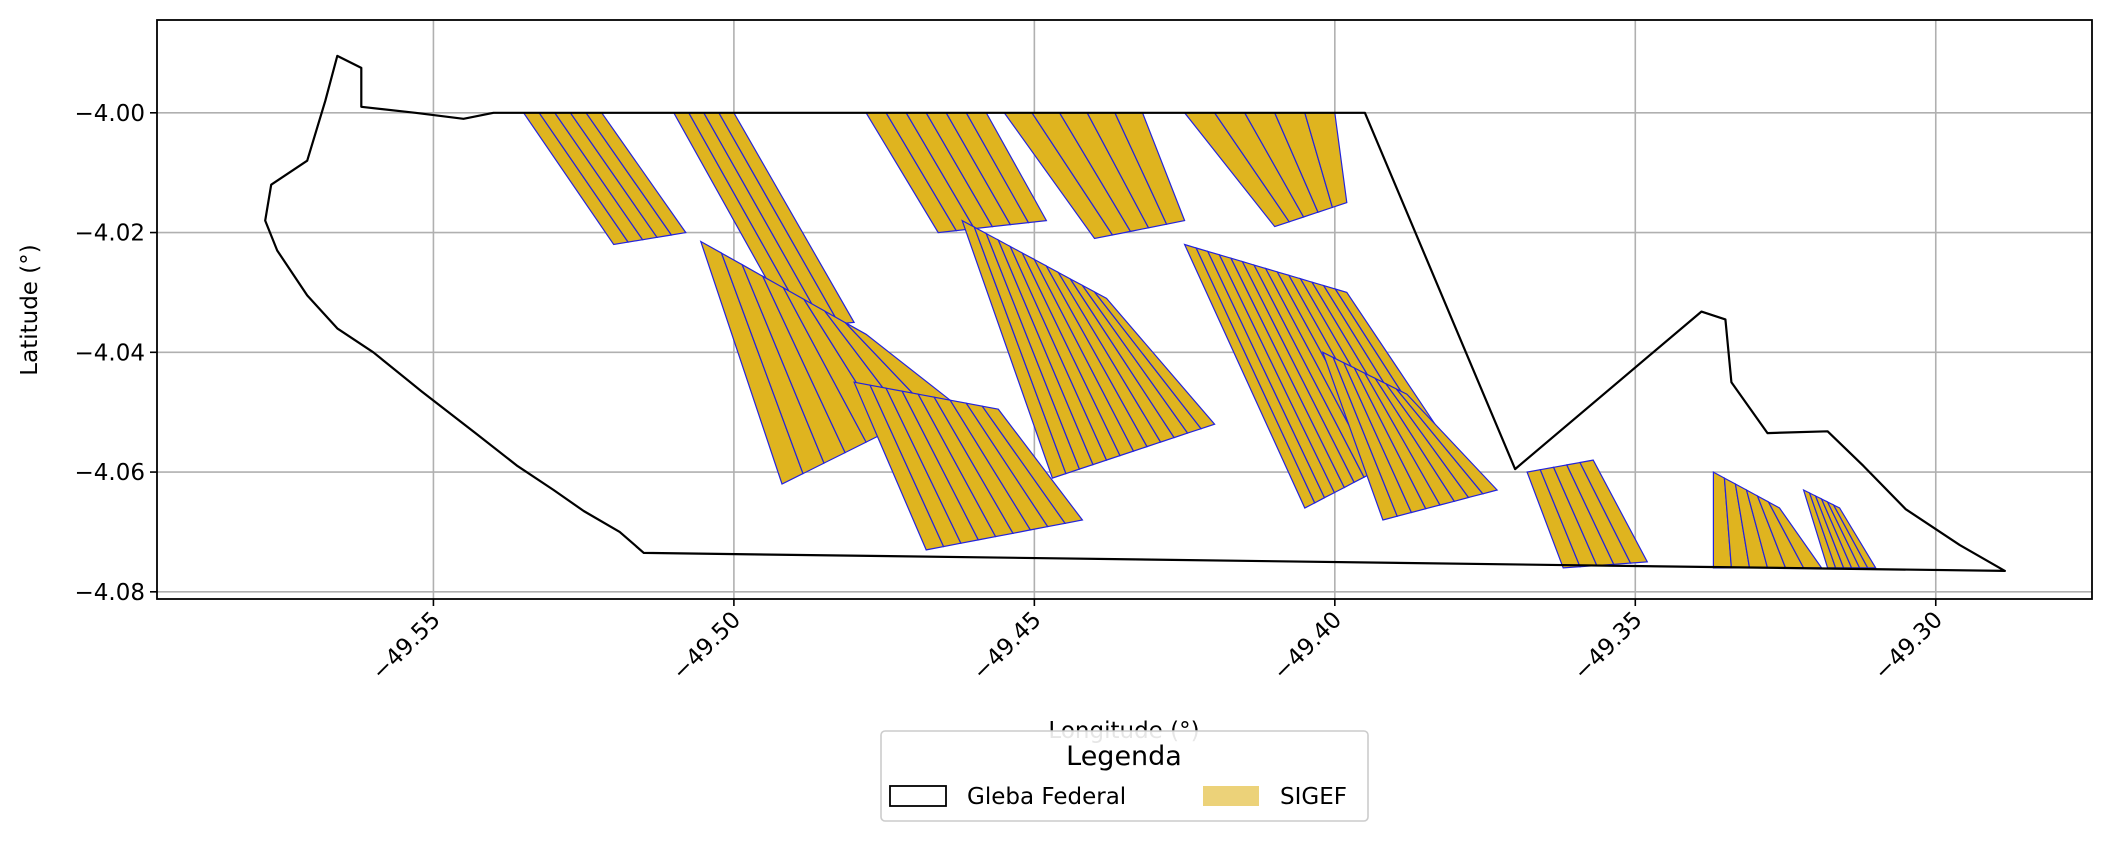  Describe the element at coordinates (918, 796) in the screenshot. I see `legend-swatch-gleba-federal` at that location.